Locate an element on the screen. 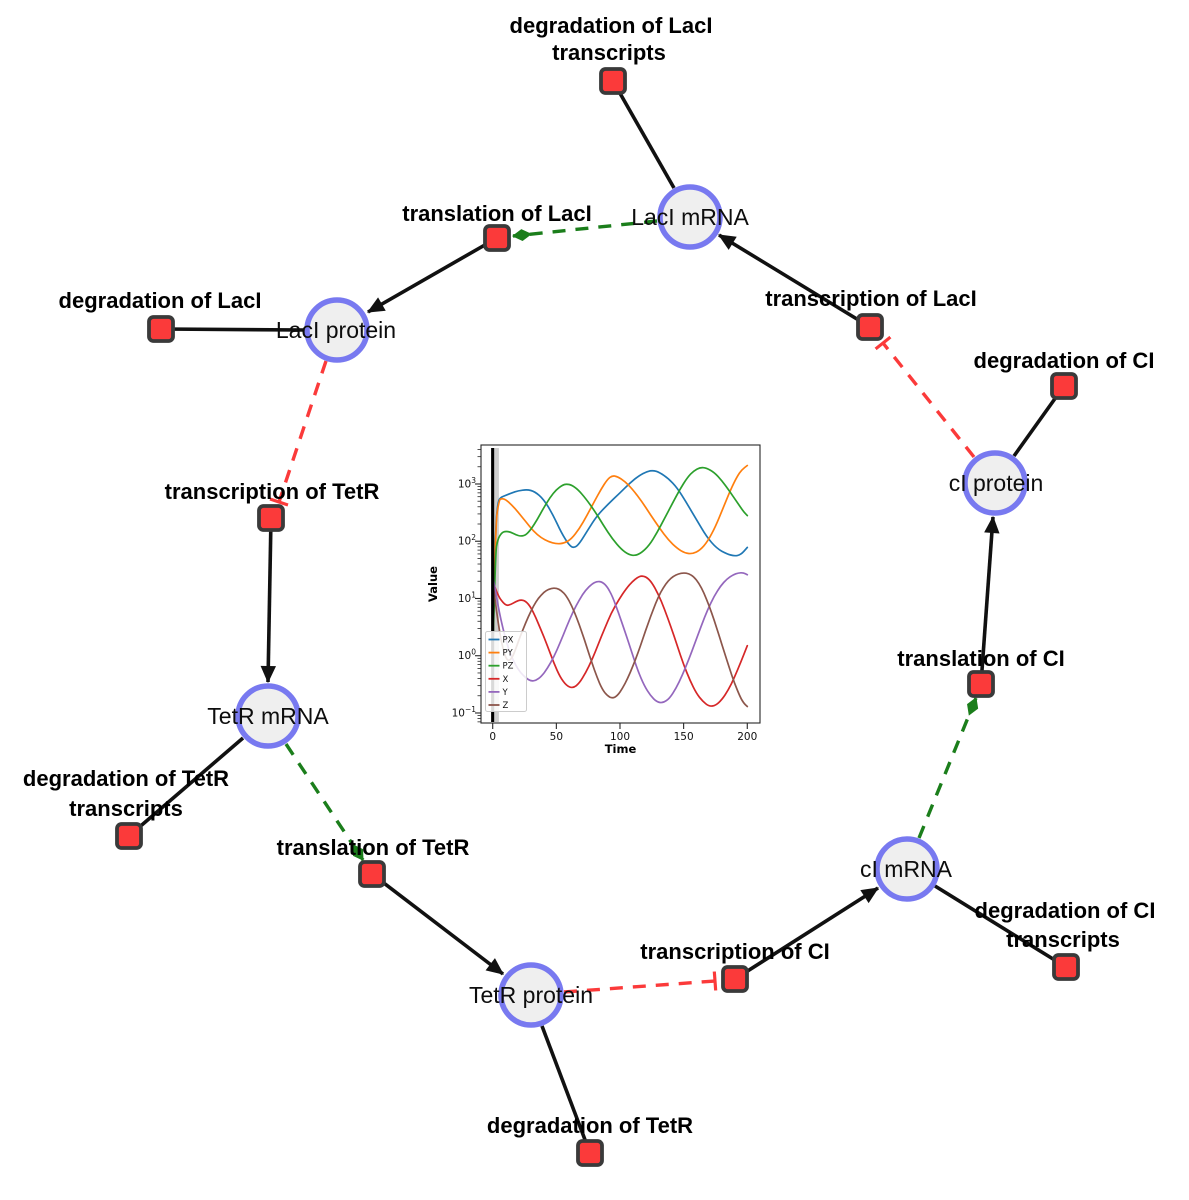 The width and height of the screenshot is (1189, 1200). edge-ci-mrna-to-deg-ci-transcripts is located at coordinates (1000, 926).